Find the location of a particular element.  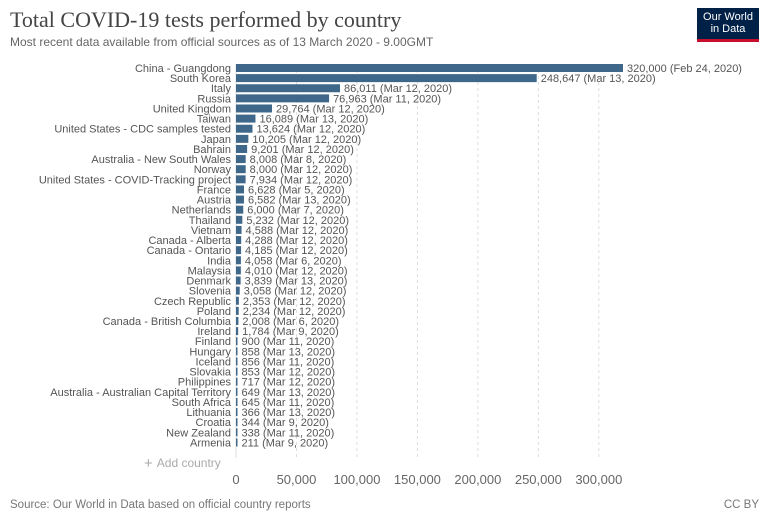

category-label: Czech Republic is located at coordinates (193, 302).